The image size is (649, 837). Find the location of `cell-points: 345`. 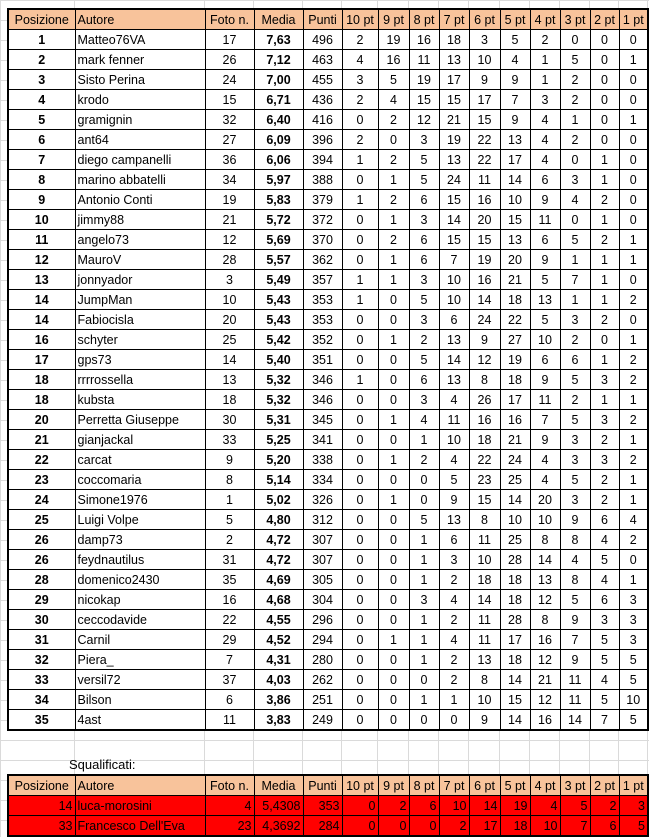

cell-points: 345 is located at coordinates (322, 419).